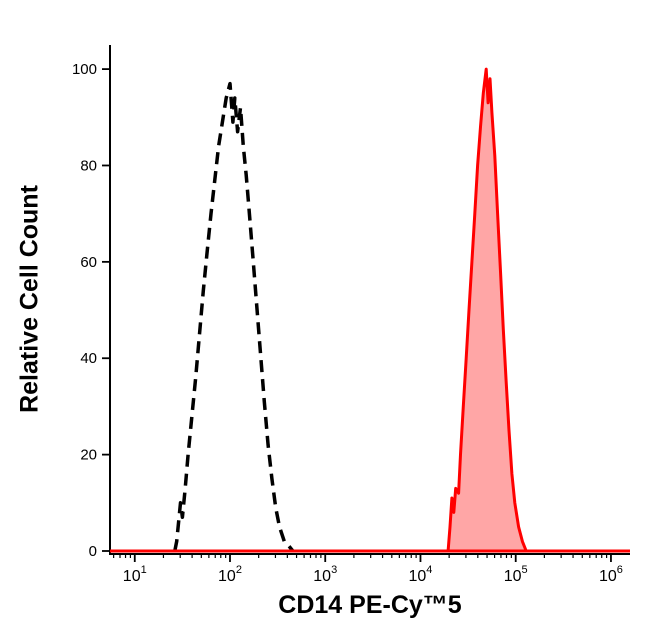  I want to click on x-tick-label: 10¹, so click(135, 574).